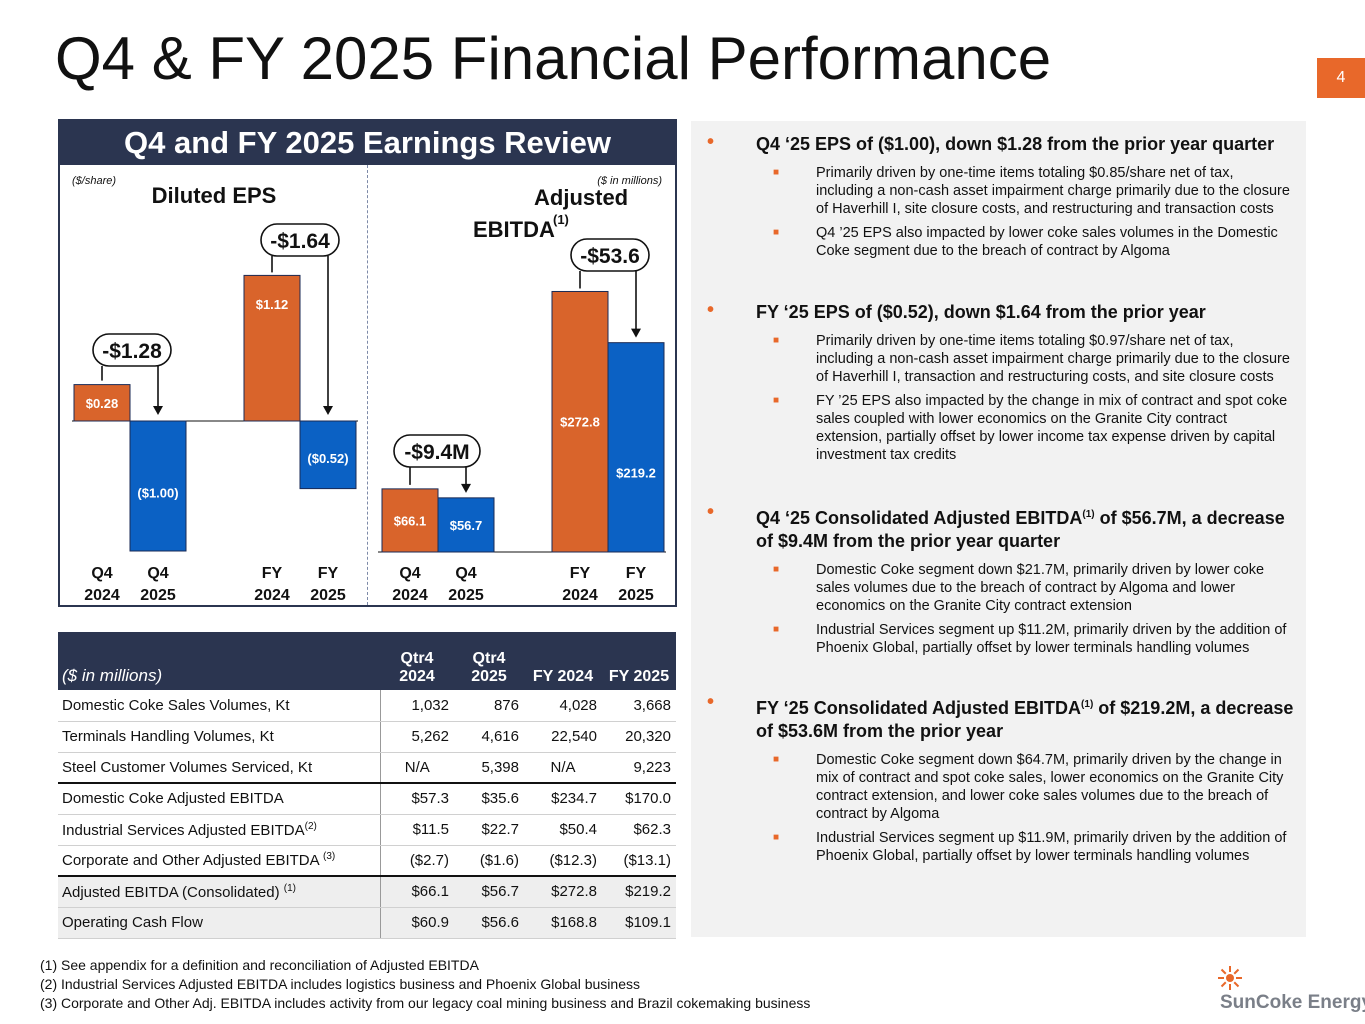  I want to click on ebitda-category-label: FY, so click(580, 573).